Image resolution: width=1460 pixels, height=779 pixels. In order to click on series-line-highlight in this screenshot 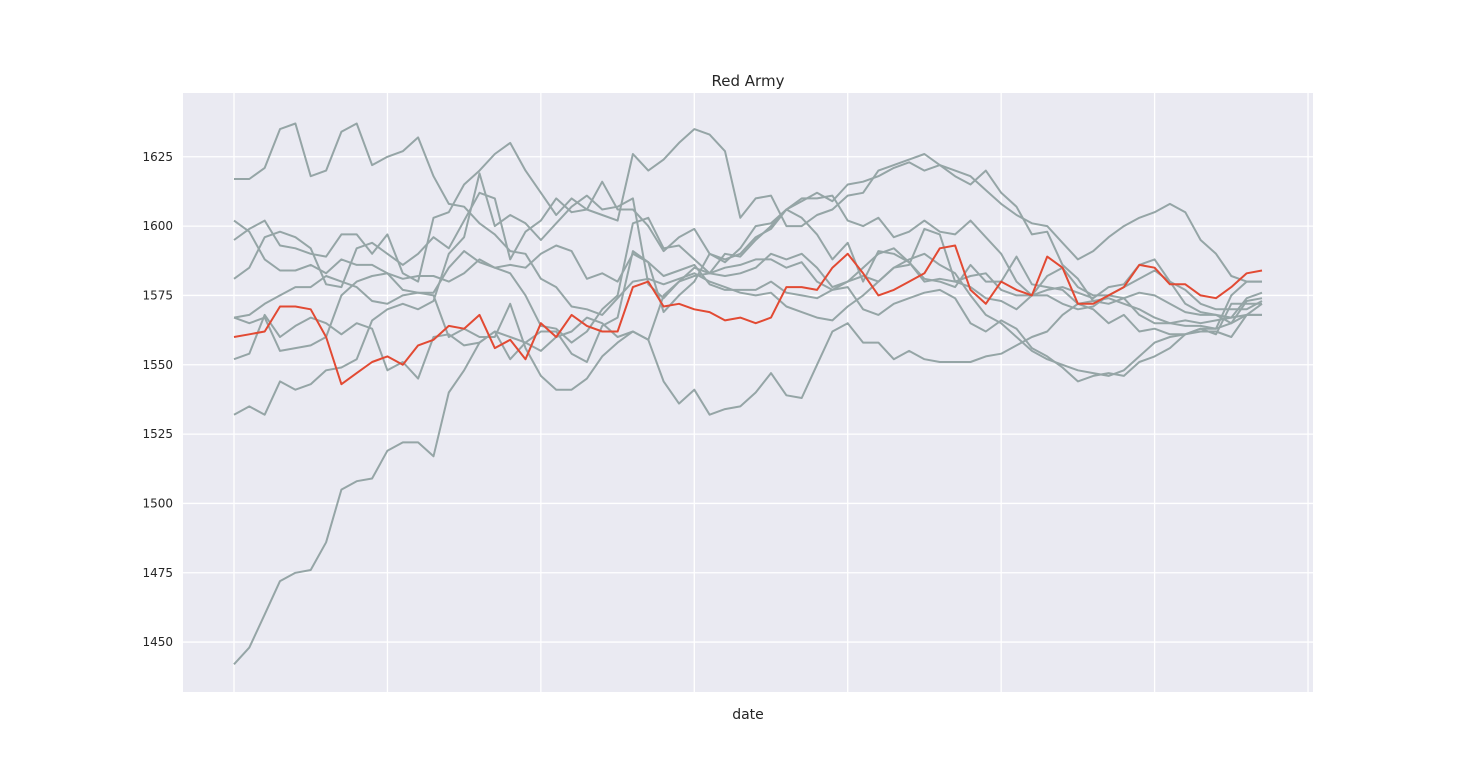, I will do `click(748, 315)`.